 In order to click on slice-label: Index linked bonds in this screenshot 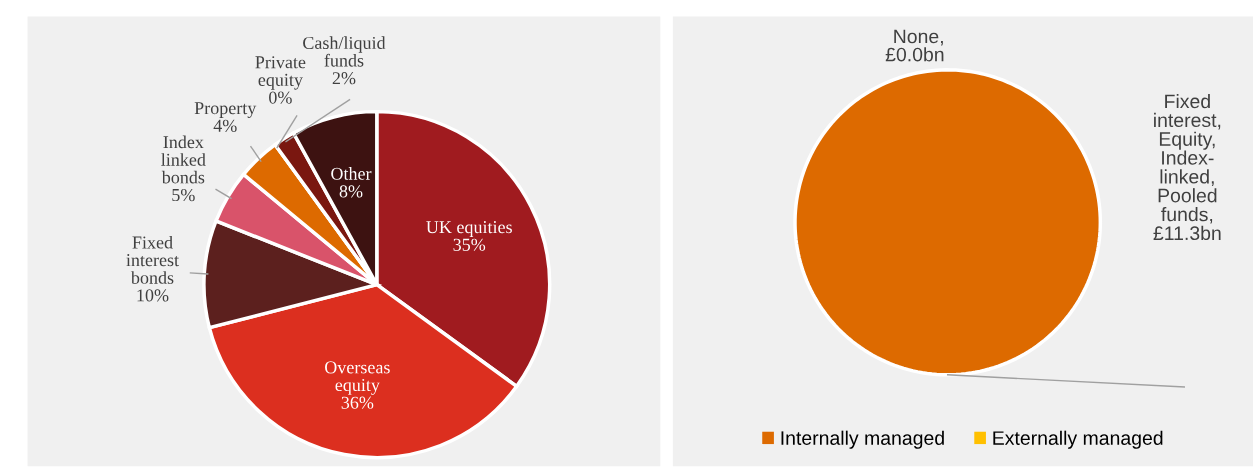, I will do `click(183, 159)`.